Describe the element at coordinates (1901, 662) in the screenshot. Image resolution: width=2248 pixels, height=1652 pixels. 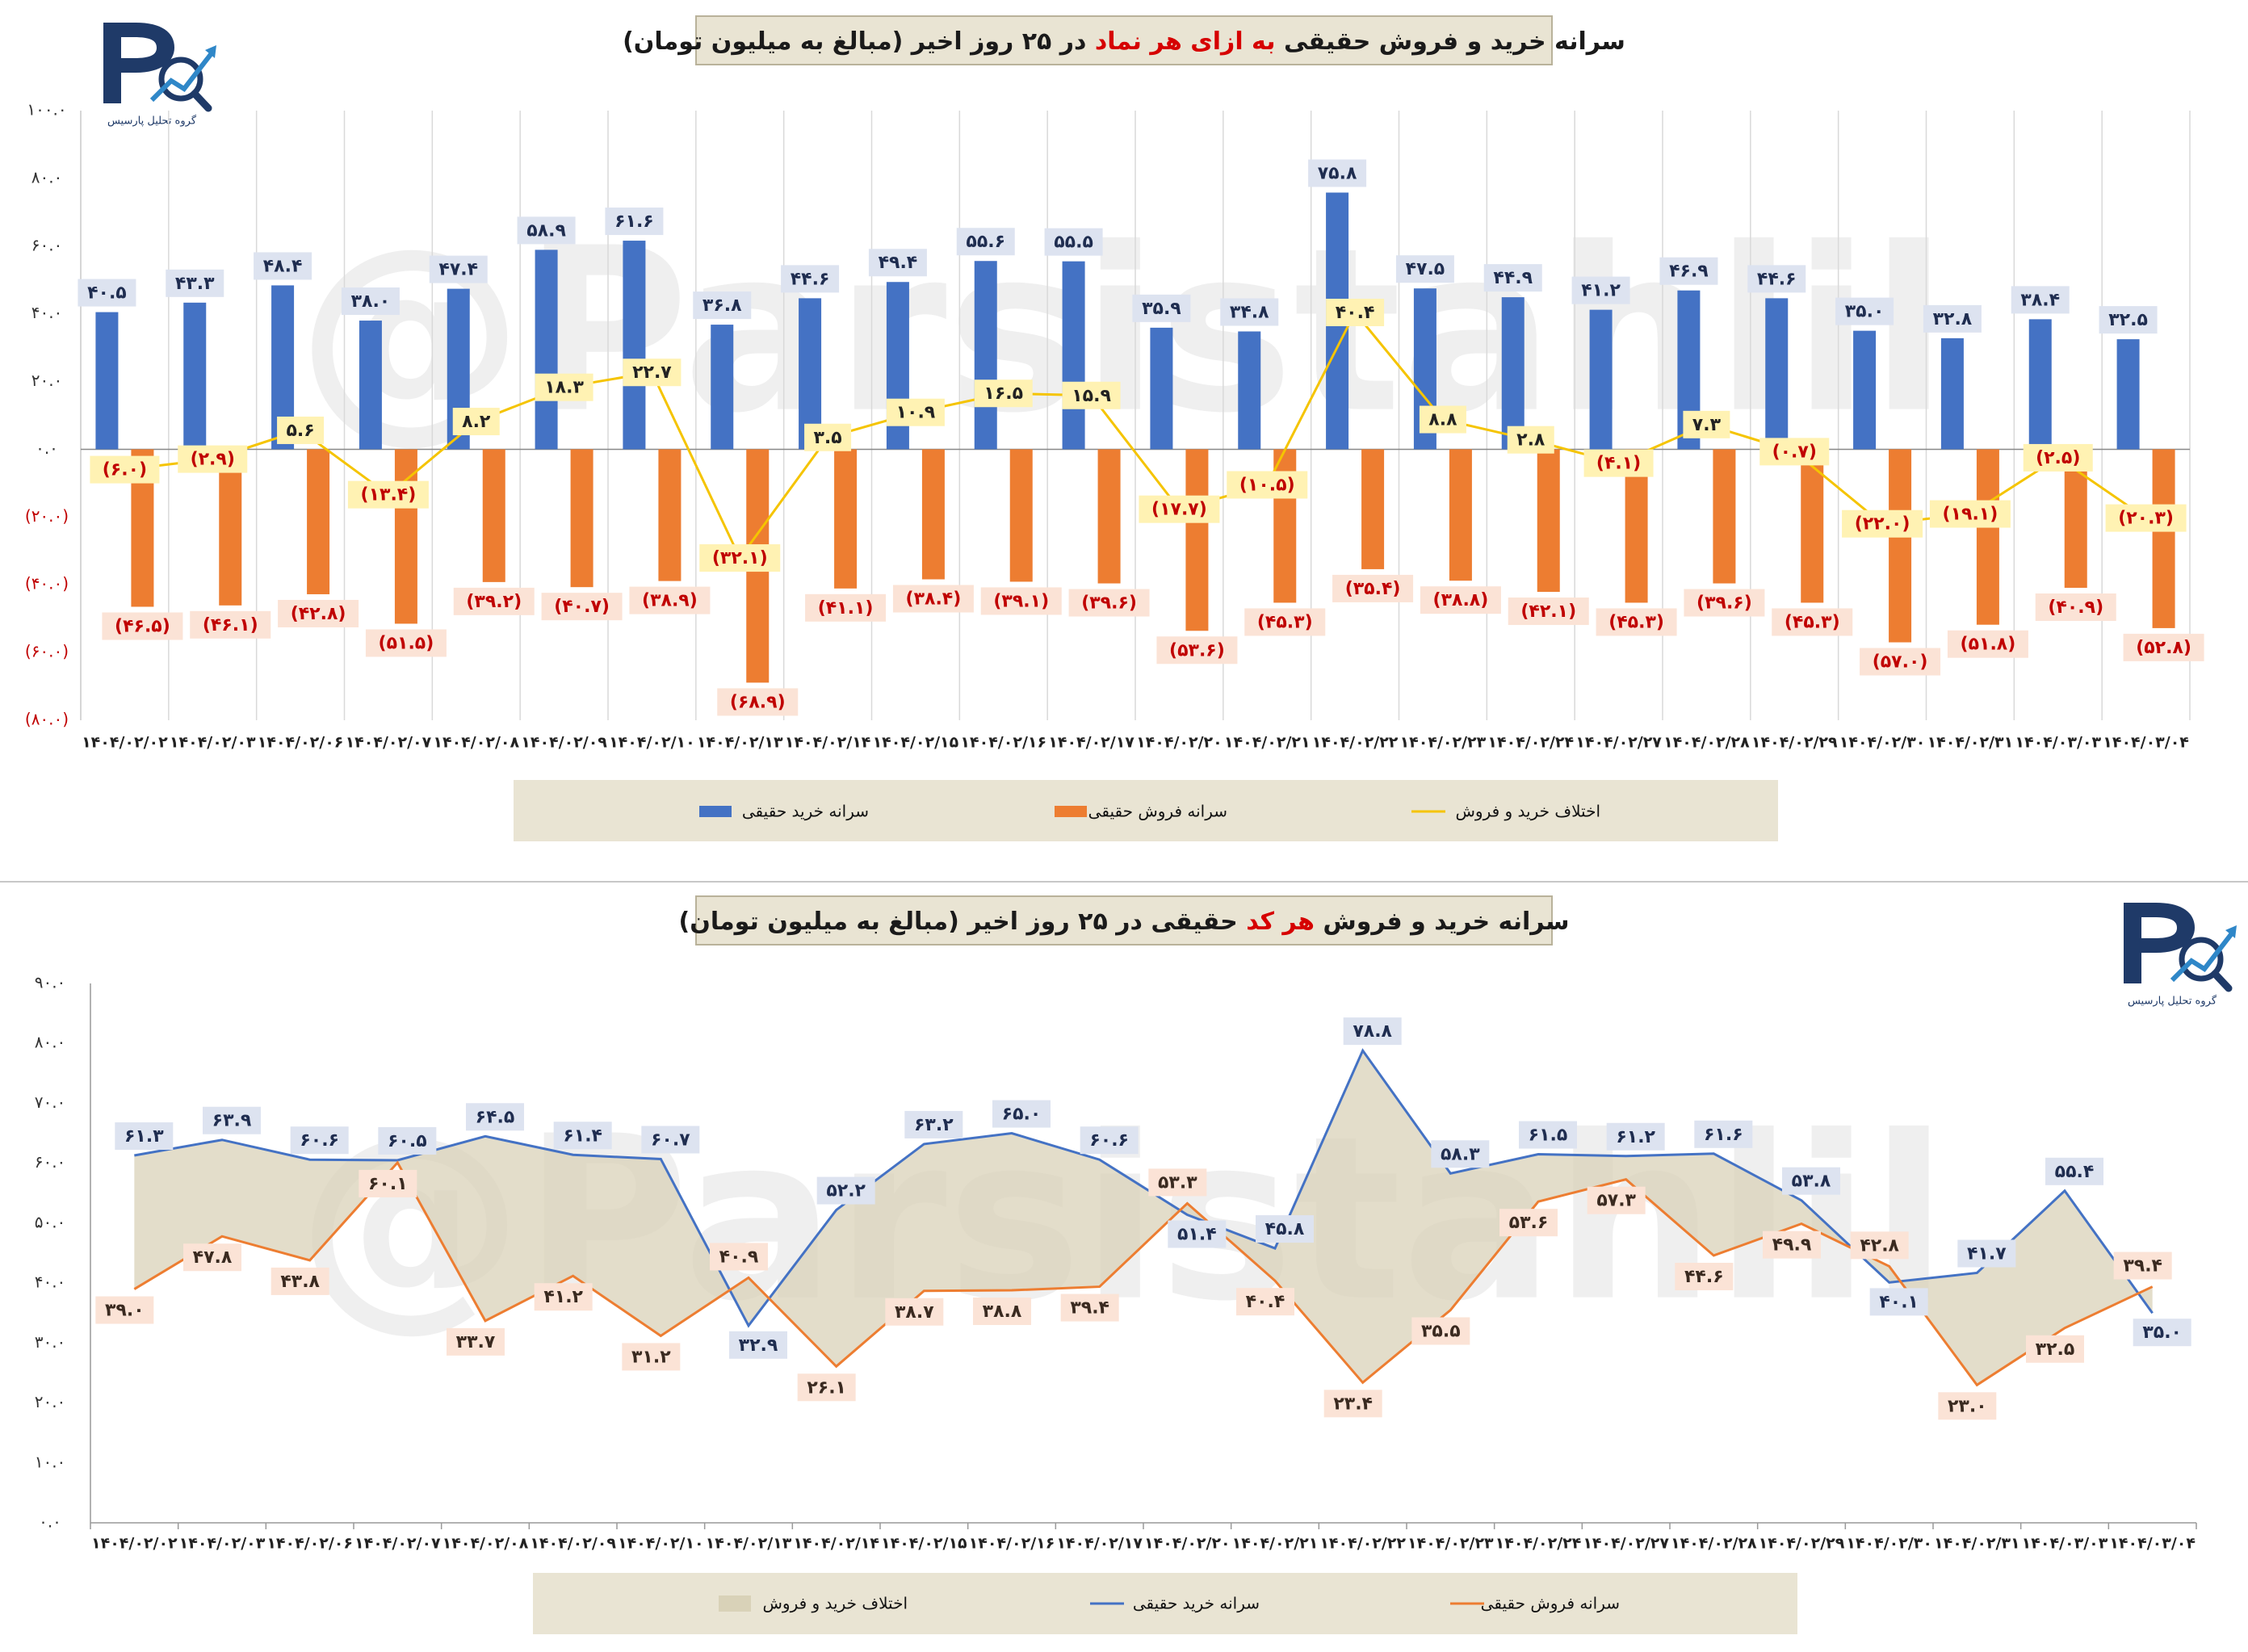
I see `sell-label: (۵۷.۰)` at that location.